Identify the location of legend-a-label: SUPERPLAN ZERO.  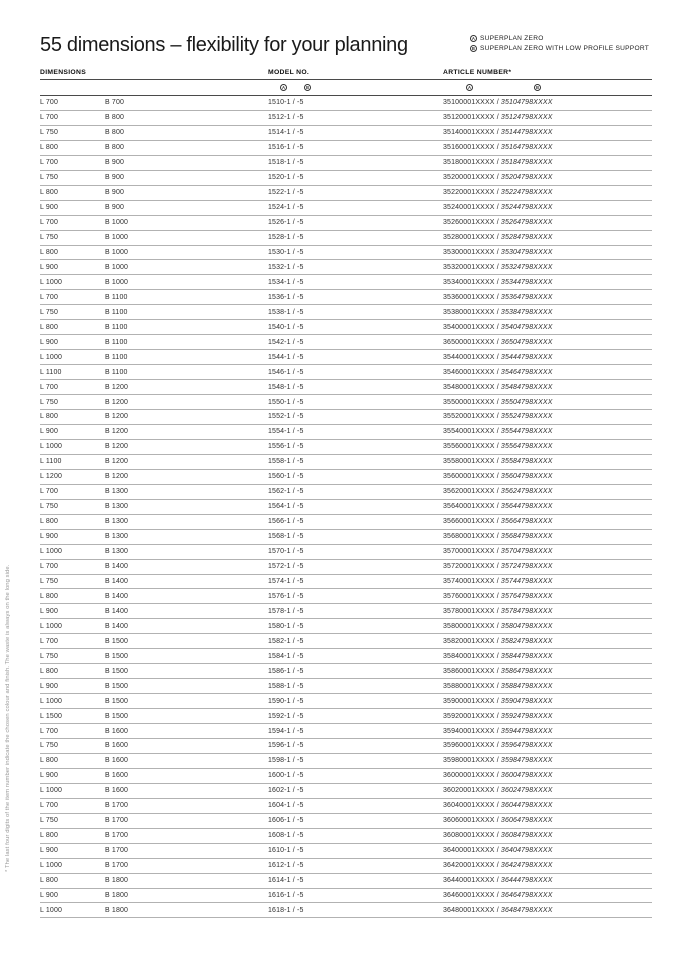
(512, 38).